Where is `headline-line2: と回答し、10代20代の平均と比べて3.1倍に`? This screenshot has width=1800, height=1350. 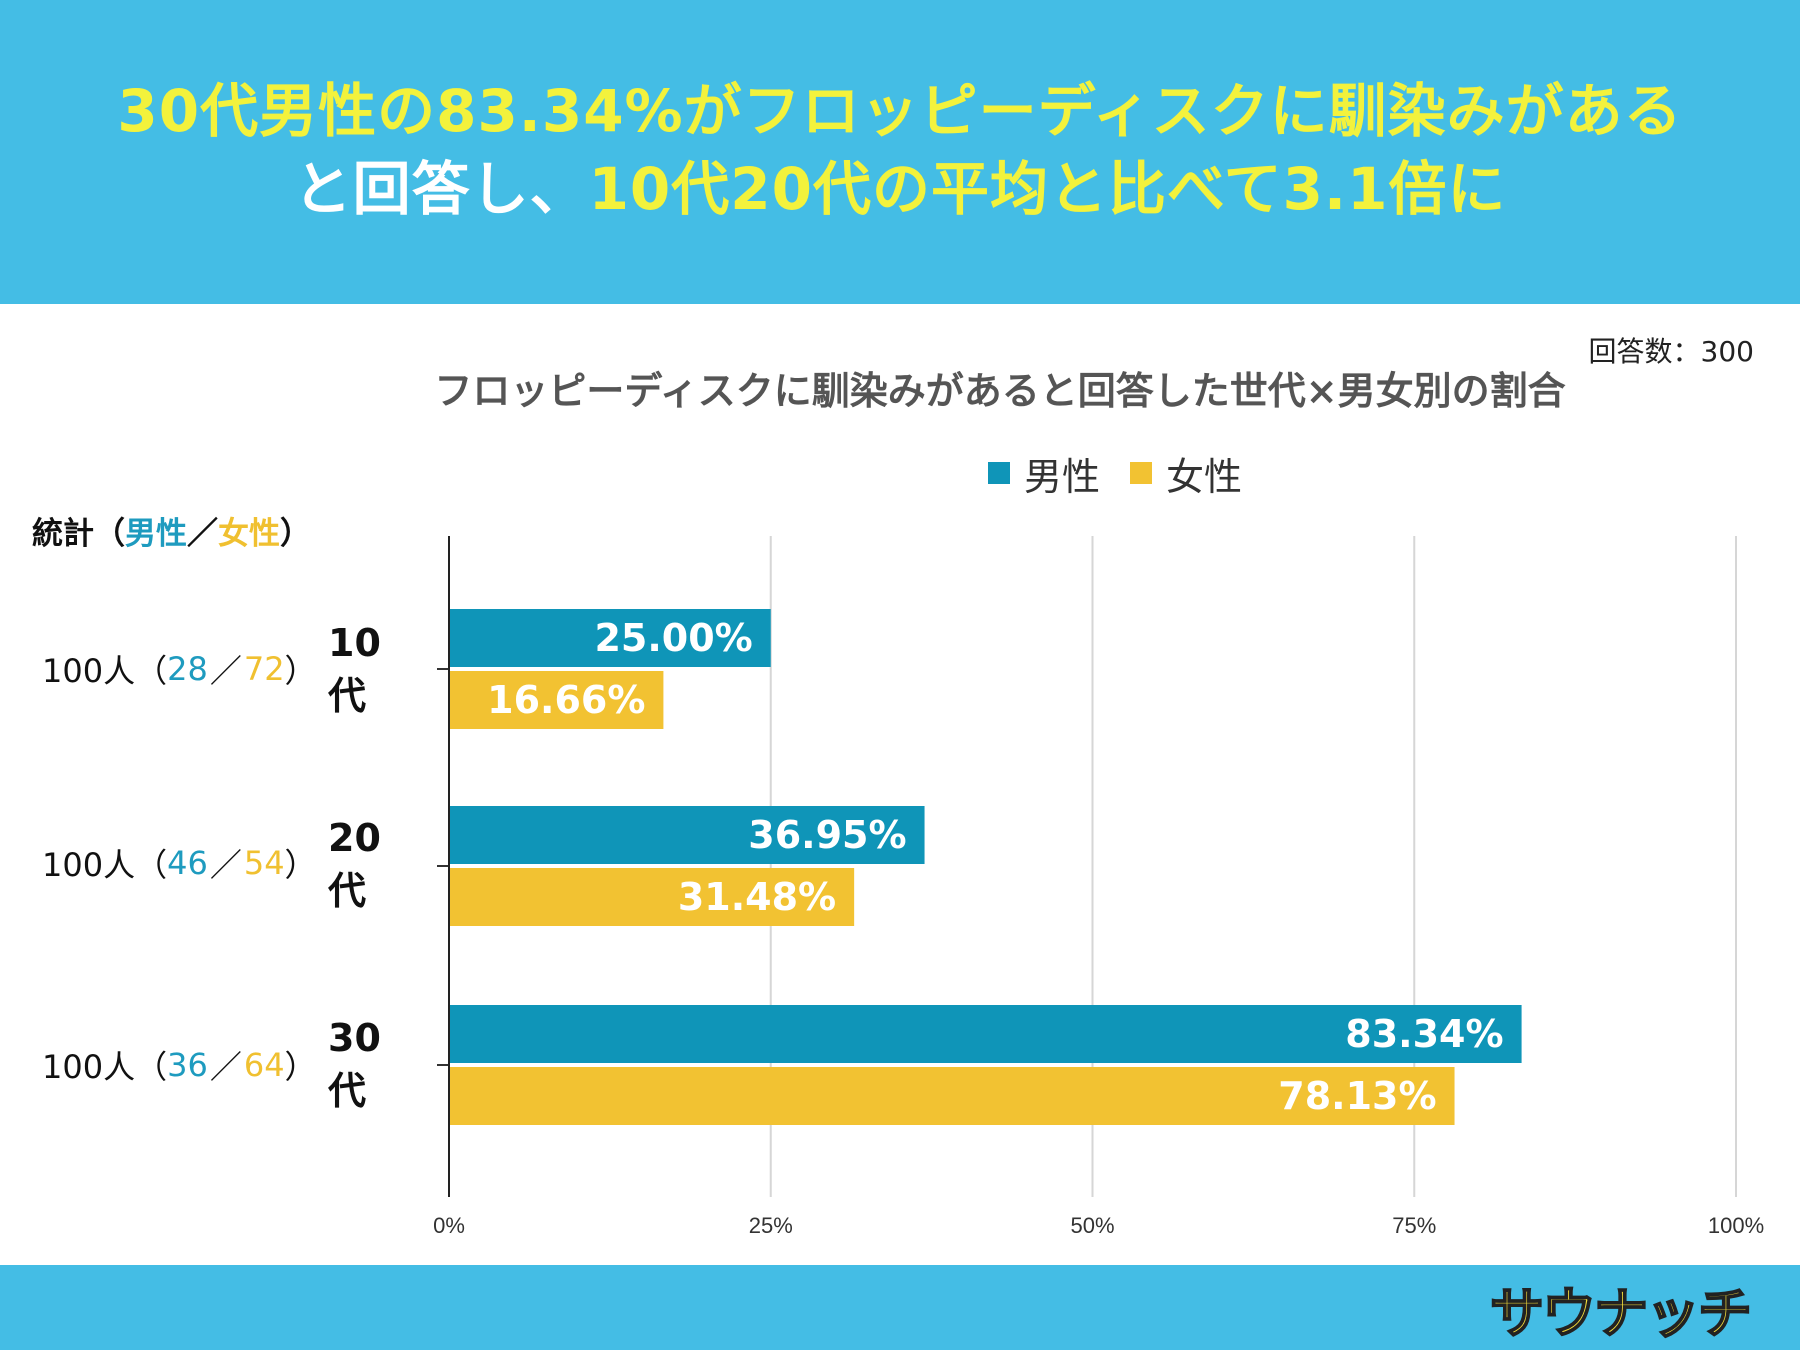
headline-line2: と回答し、10代20代の平均と比べて3.1倍に is located at coordinates (900, 189).